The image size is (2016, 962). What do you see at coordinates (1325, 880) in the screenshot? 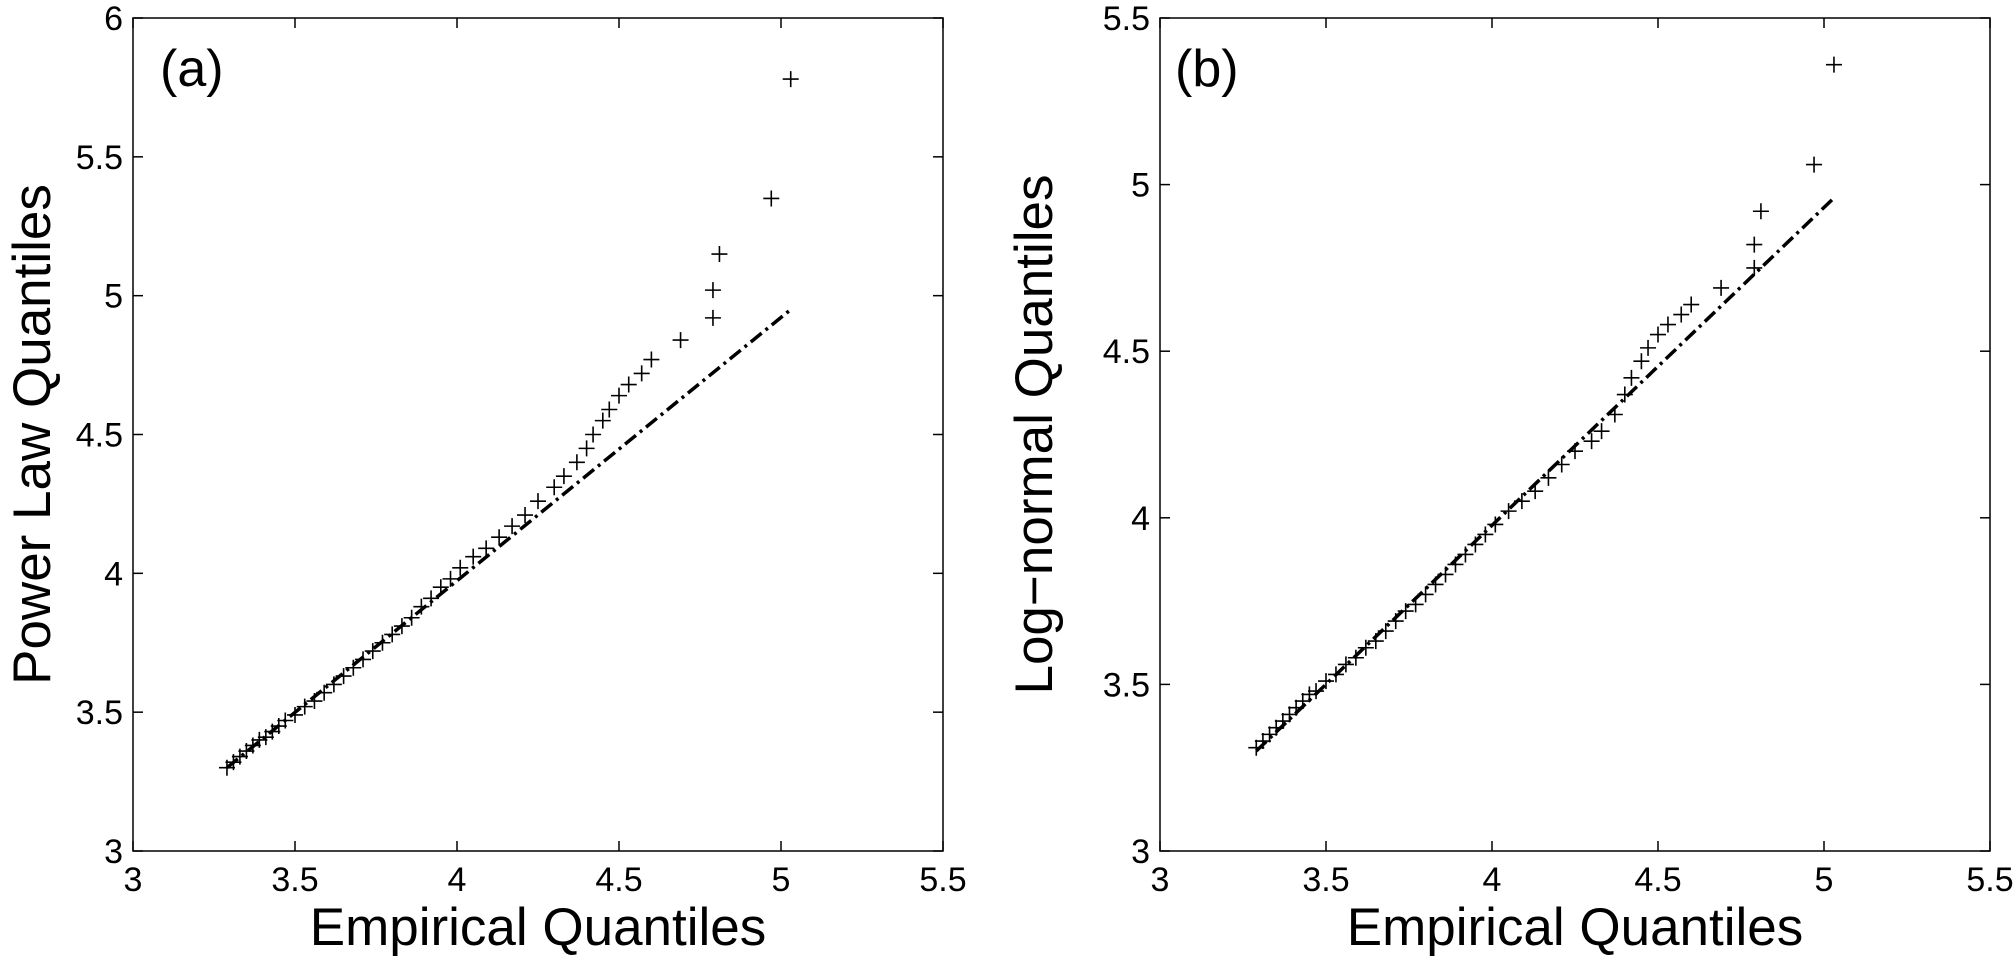
I see `x-tick-label: 3.5` at bounding box center [1325, 880].